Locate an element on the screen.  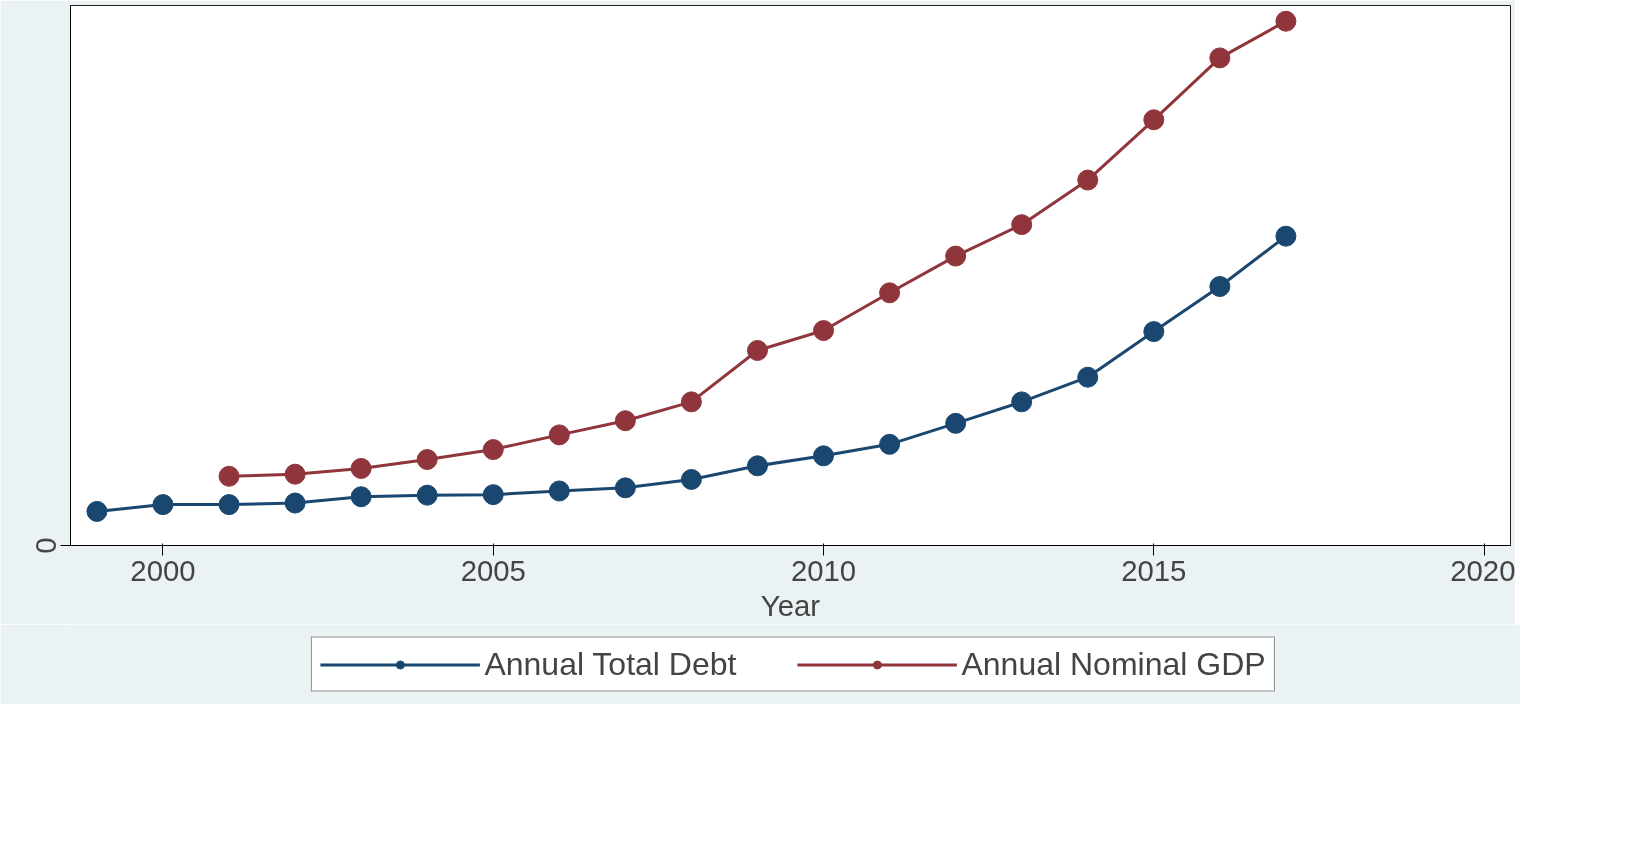
x-tick-label: 2015 is located at coordinates (1154, 570).